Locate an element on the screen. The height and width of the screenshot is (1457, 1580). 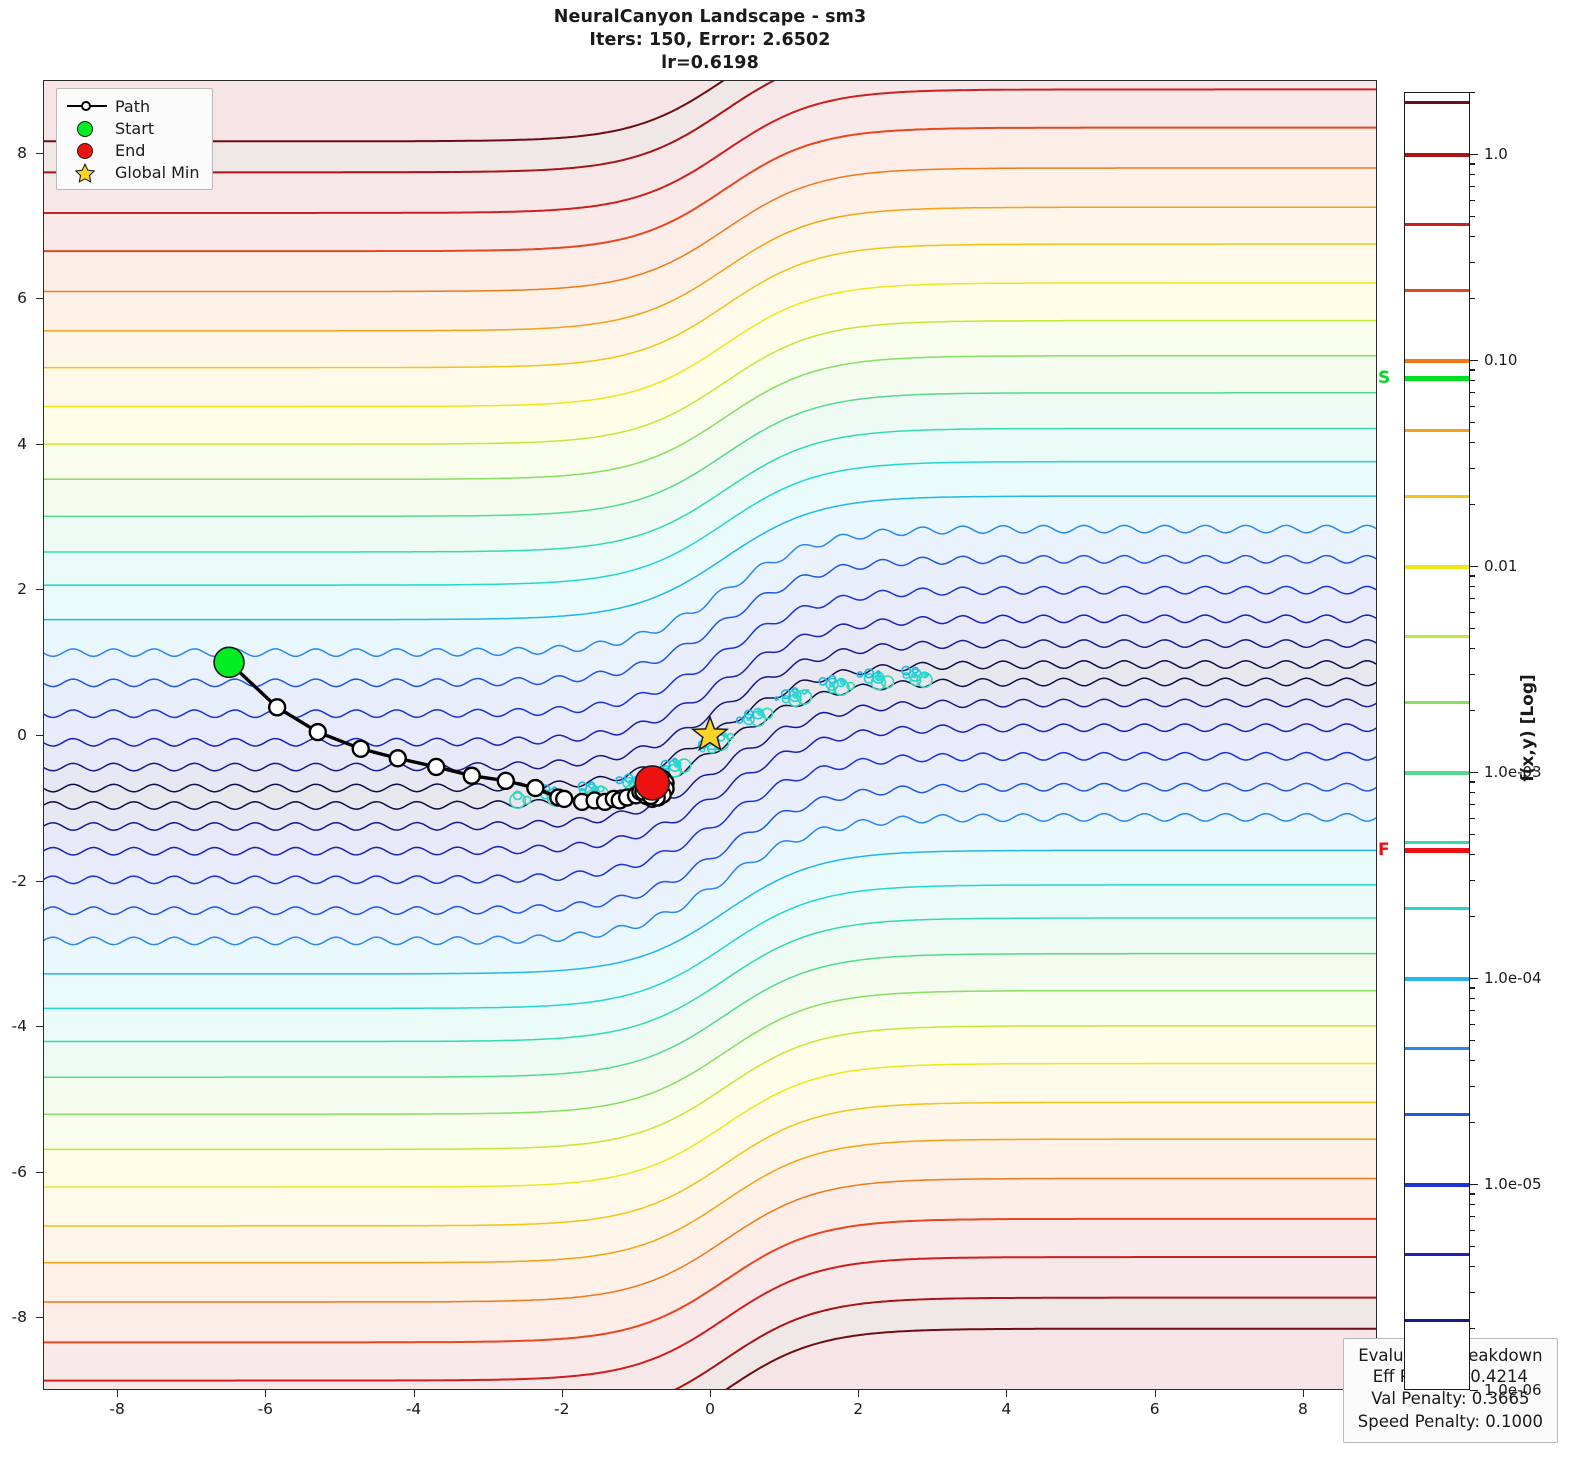
colorbar-tick-label: 1.0e-05 is located at coordinates (1513, 1184).